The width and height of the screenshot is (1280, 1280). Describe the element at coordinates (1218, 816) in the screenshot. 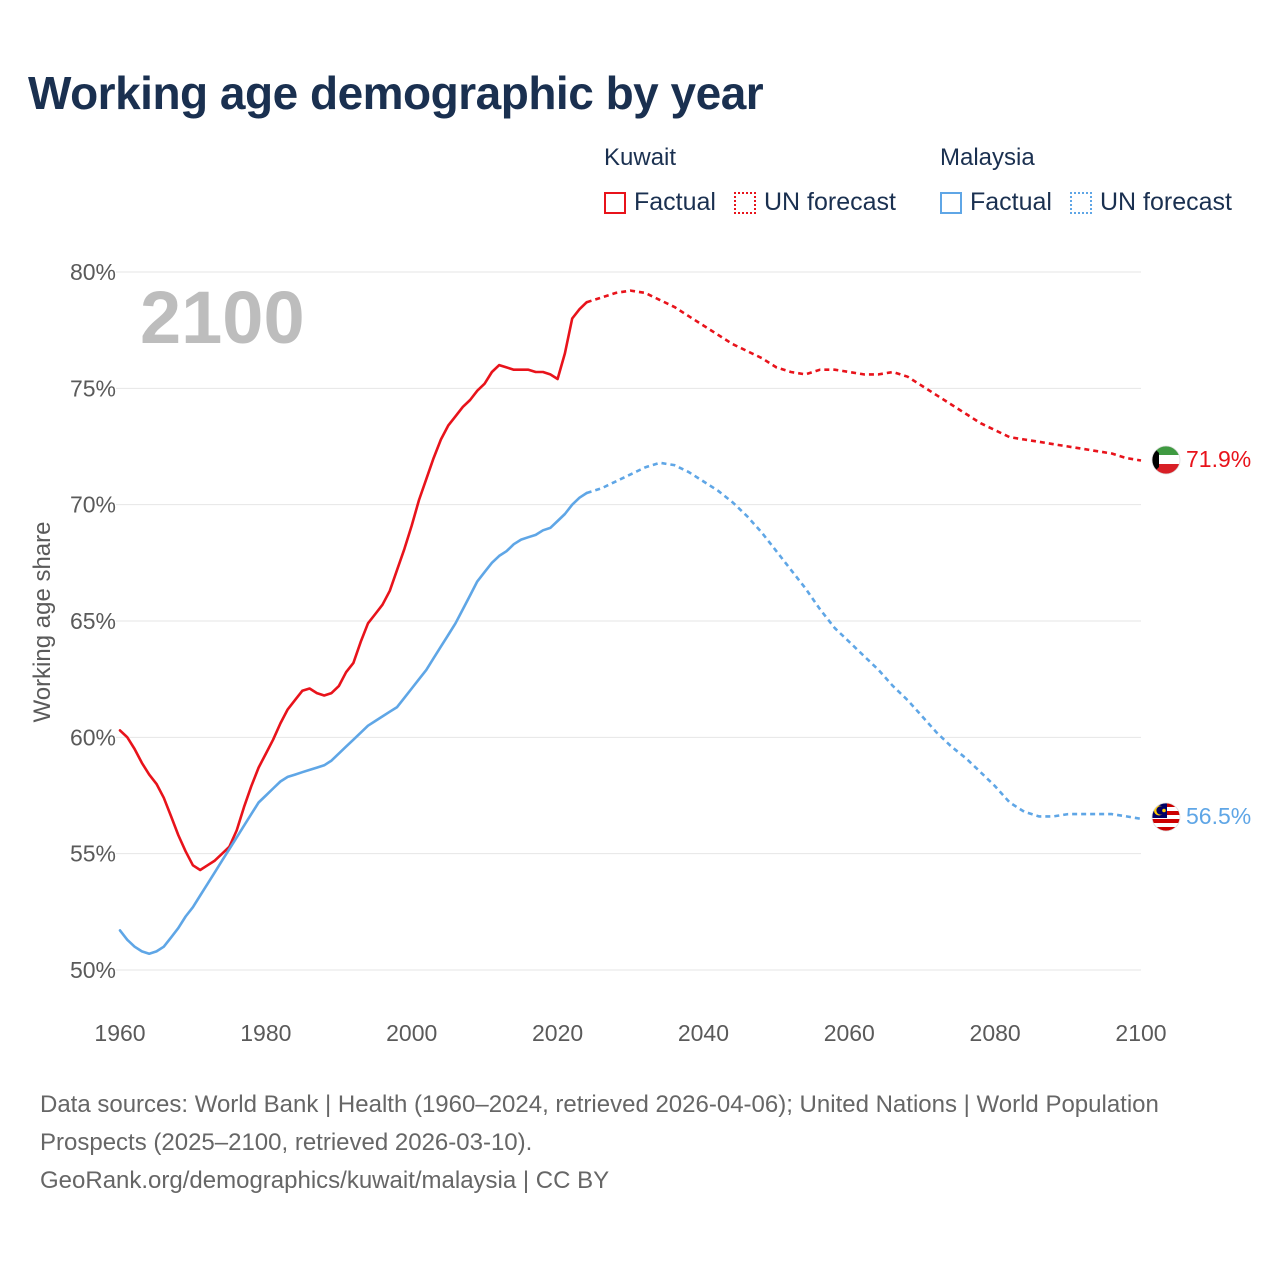

I see `malaysia-end-label: 56.5%` at that location.